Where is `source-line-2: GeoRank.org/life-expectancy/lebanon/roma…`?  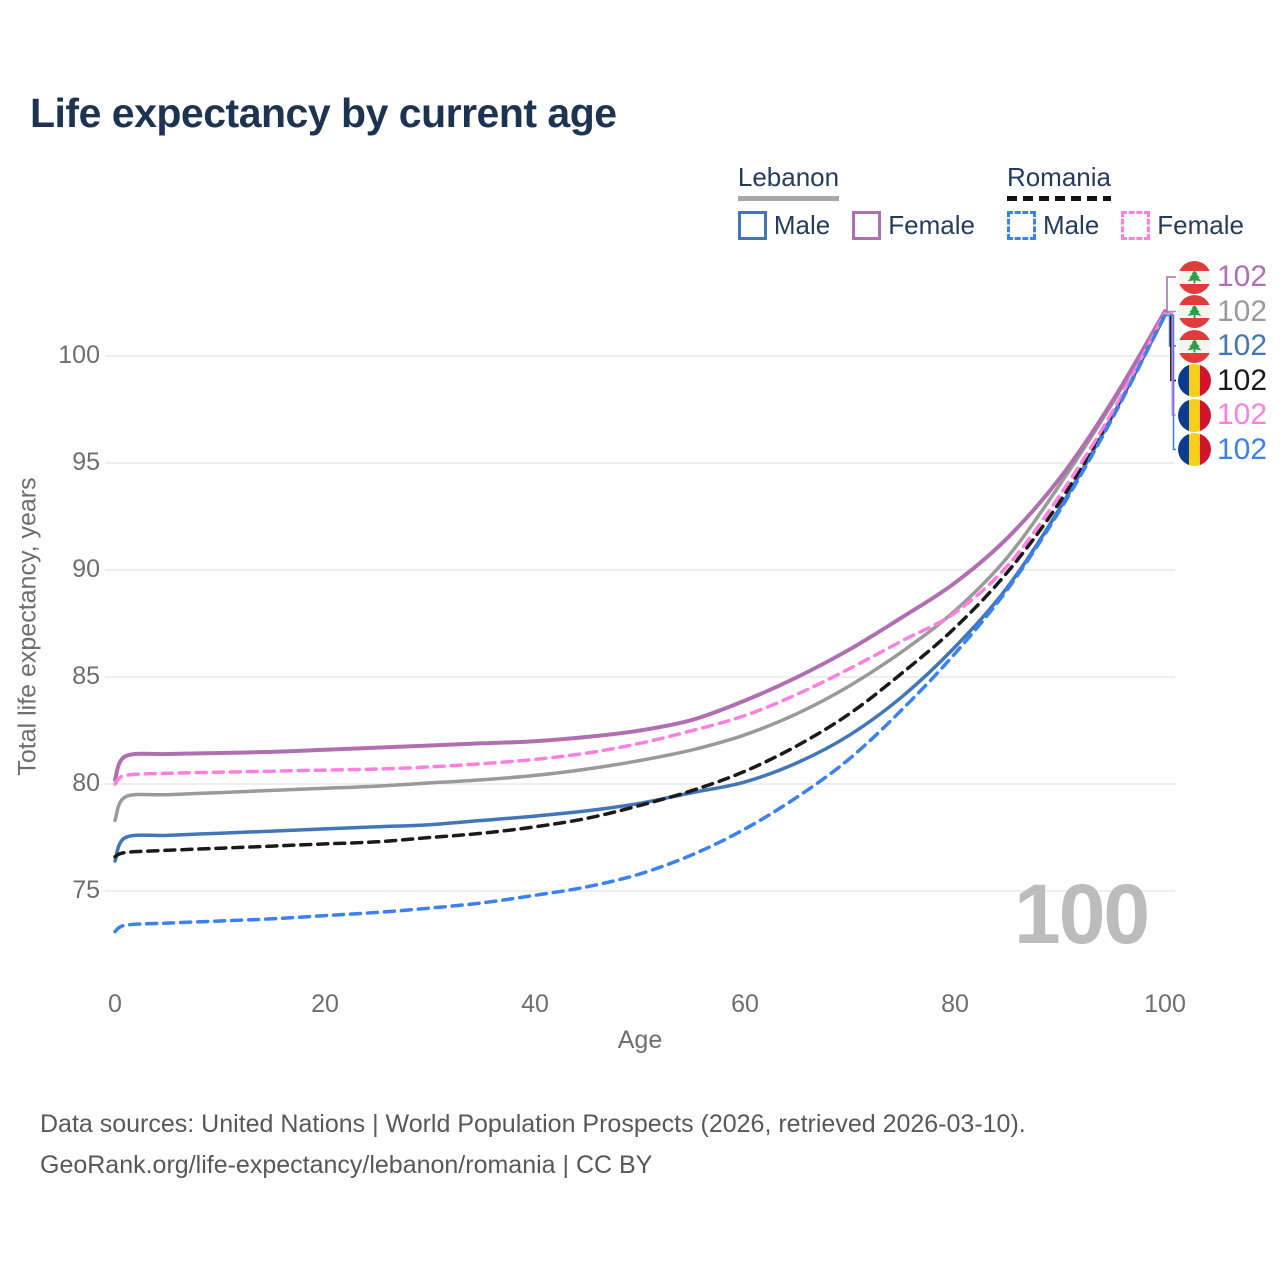
source-line-2: GeoRank.org/life-expectancy/lebanon/roma… is located at coordinates (346, 1165).